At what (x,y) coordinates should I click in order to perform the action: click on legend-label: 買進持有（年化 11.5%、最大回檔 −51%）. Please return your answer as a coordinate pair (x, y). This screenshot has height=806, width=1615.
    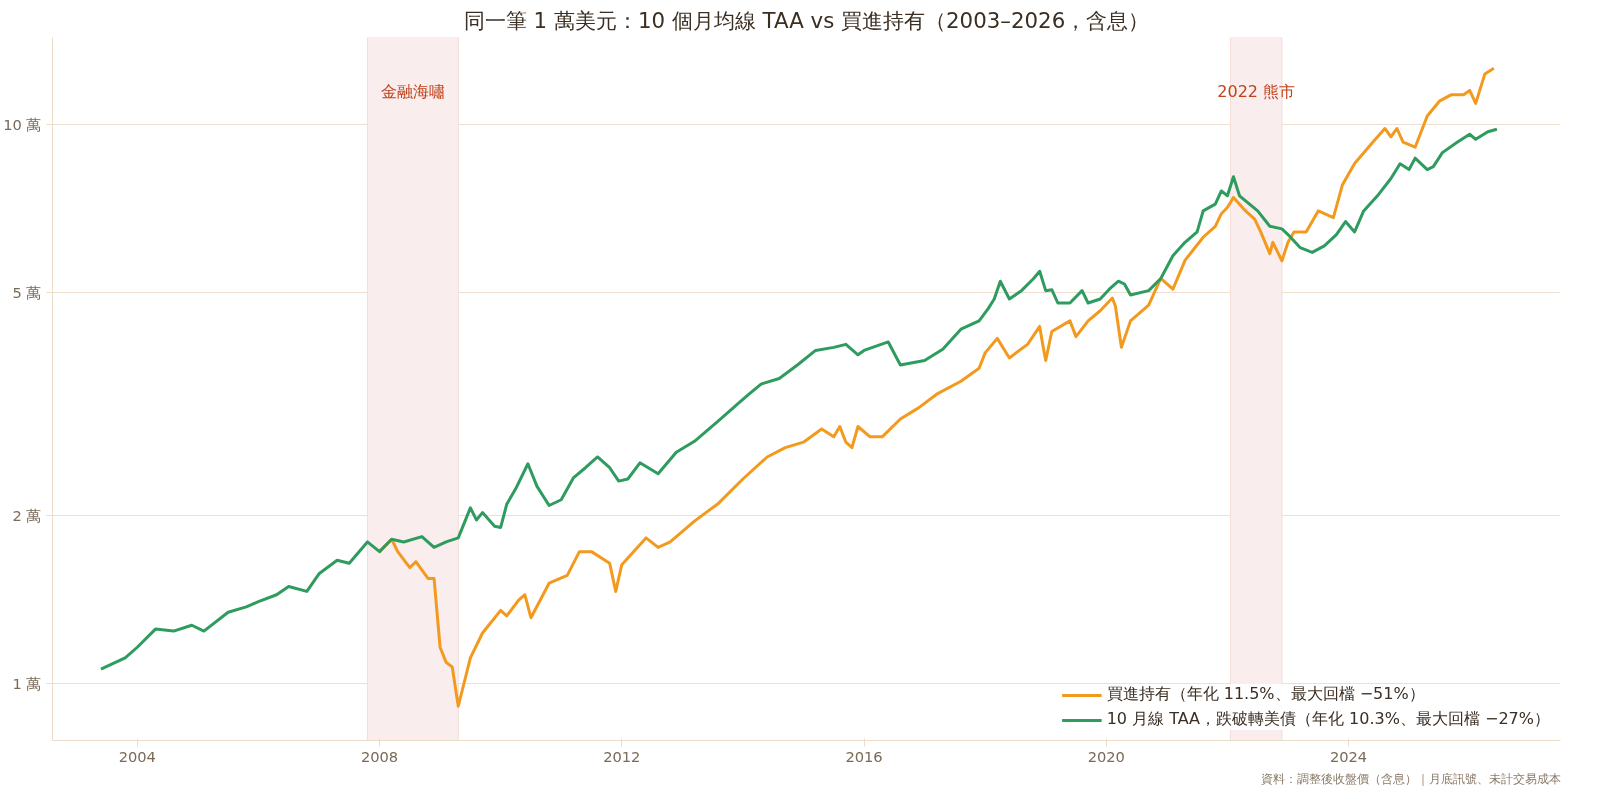
    Looking at the image, I should click on (1265, 694).